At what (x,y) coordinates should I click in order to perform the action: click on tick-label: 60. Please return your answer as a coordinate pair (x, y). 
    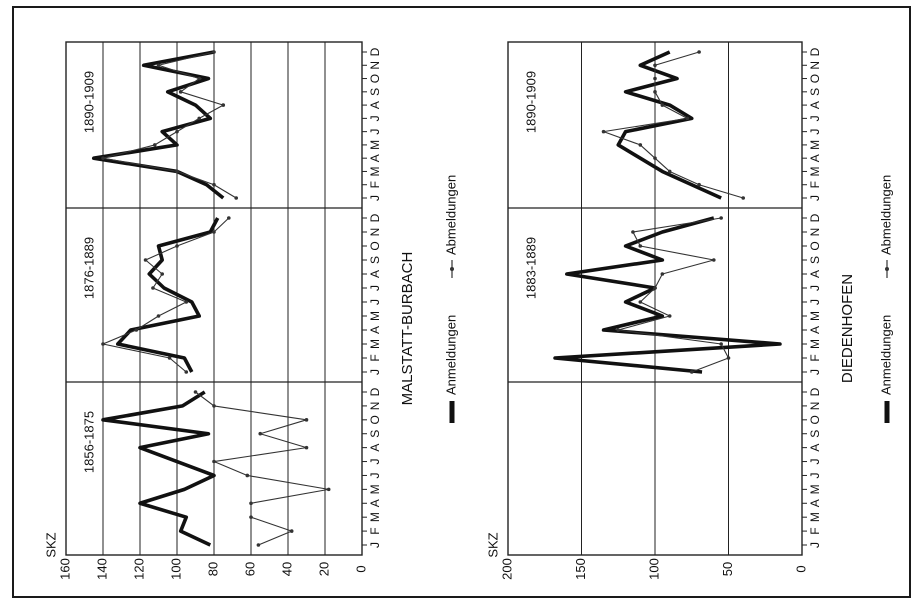
    Looking at the image, I should click on (249, 569).